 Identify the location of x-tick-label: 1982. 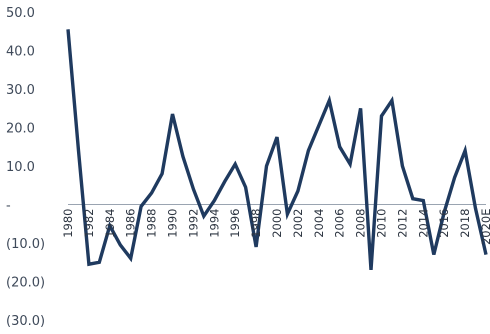
(89, 223).